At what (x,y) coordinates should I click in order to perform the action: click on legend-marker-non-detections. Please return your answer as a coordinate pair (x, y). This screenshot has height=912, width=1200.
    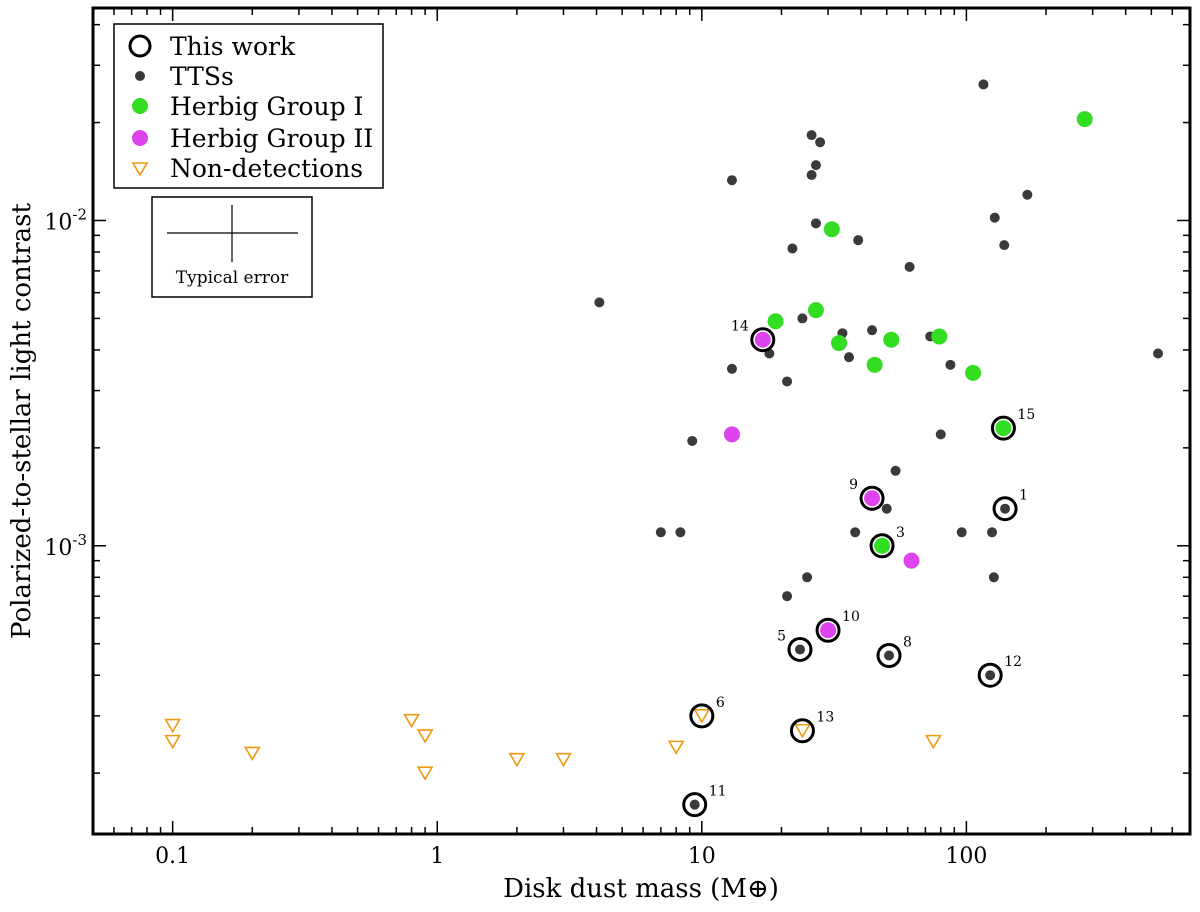
    Looking at the image, I should click on (140, 169).